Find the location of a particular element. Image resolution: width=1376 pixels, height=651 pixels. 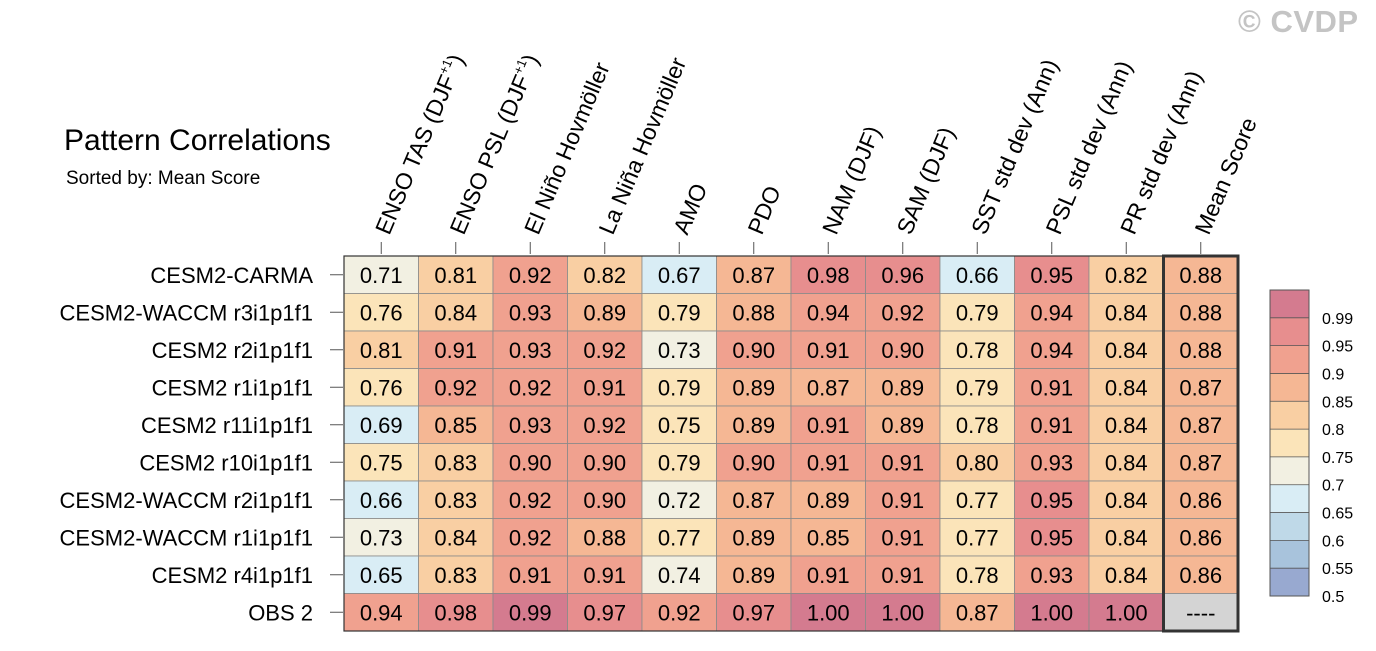

row-label: CESM2 r1i1p1f1 is located at coordinates (232, 387).